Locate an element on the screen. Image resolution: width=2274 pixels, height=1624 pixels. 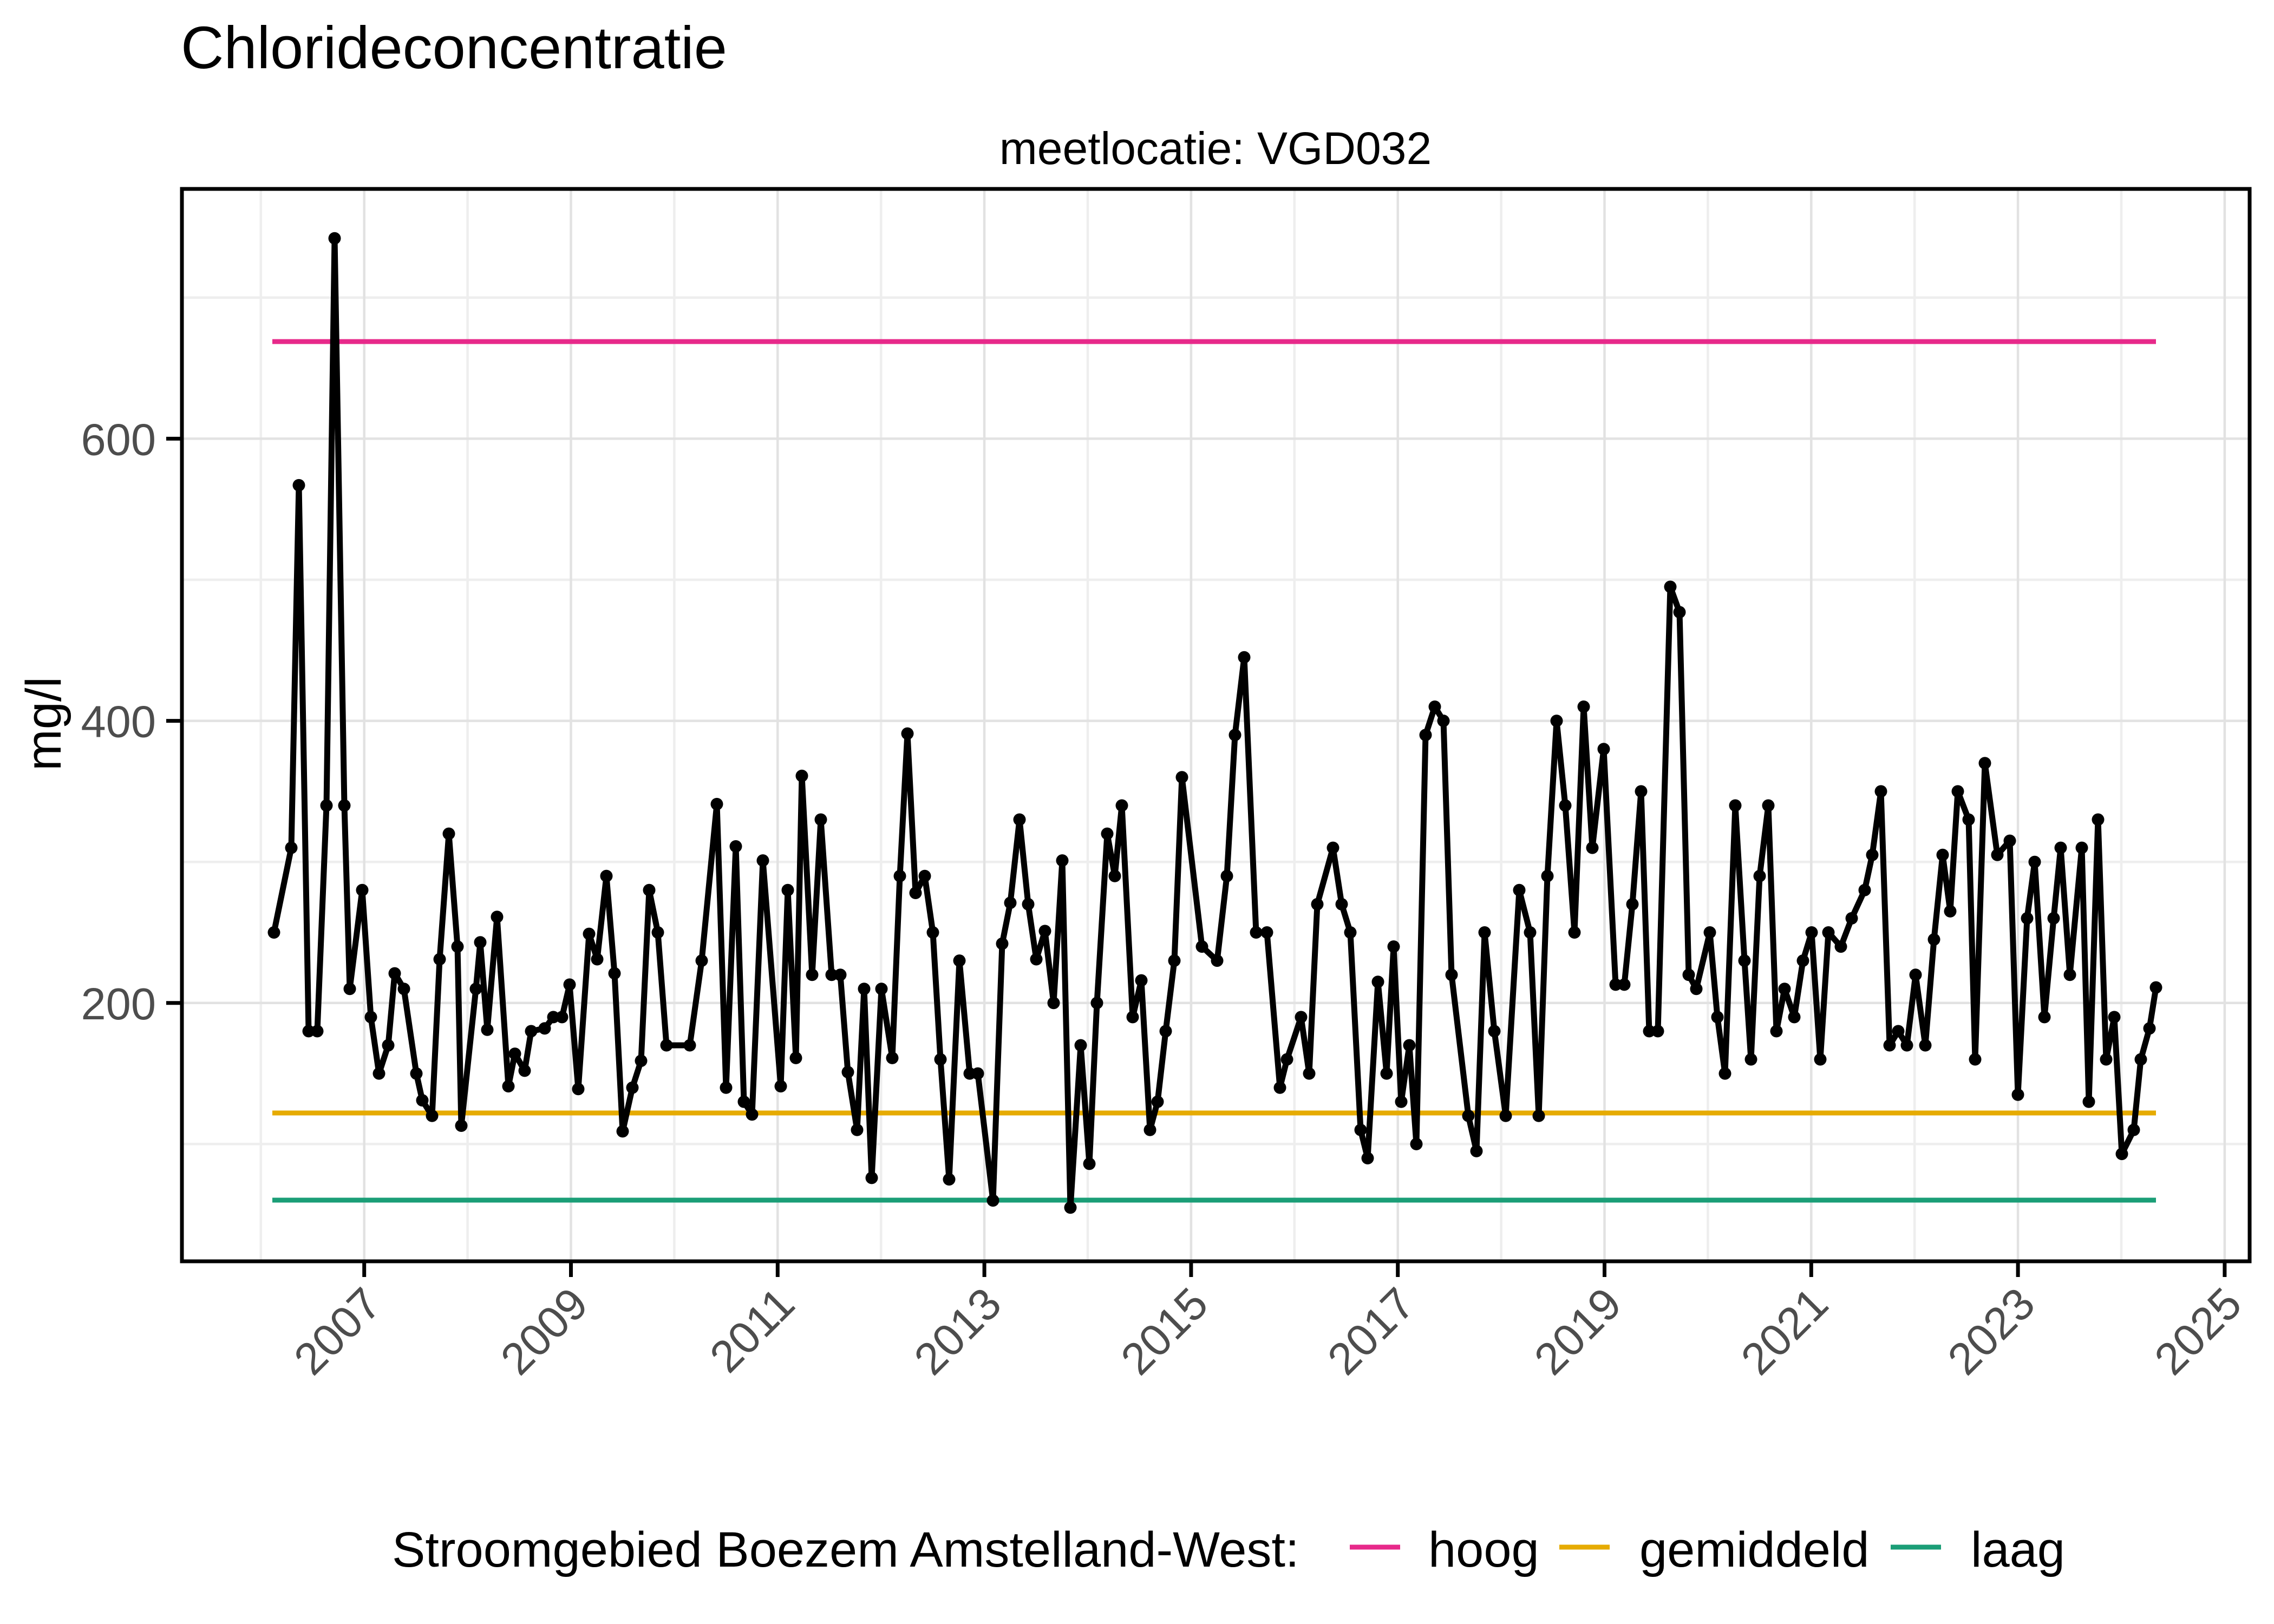
svg-text: Chlorideconcentratie is located at coordinates (454, 48).